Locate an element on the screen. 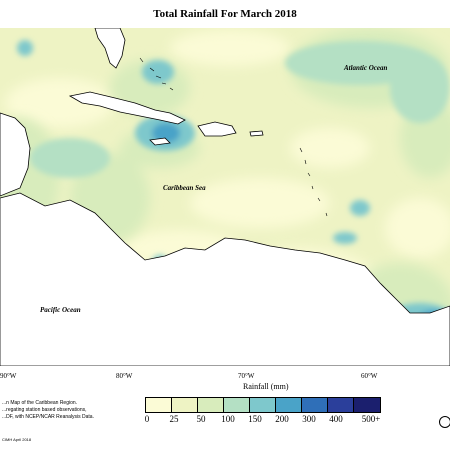 This screenshot has height=450, width=450. legend-tick-label: 150 is located at coordinates (255, 419).